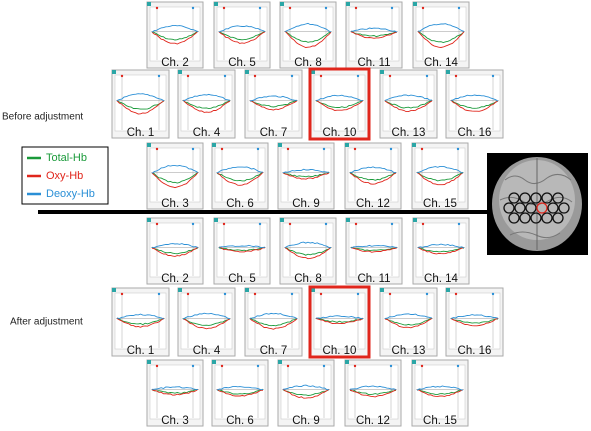  What do you see at coordinates (240, 393) in the screenshot?
I see `channel-panel: Ch. 6` at bounding box center [240, 393].